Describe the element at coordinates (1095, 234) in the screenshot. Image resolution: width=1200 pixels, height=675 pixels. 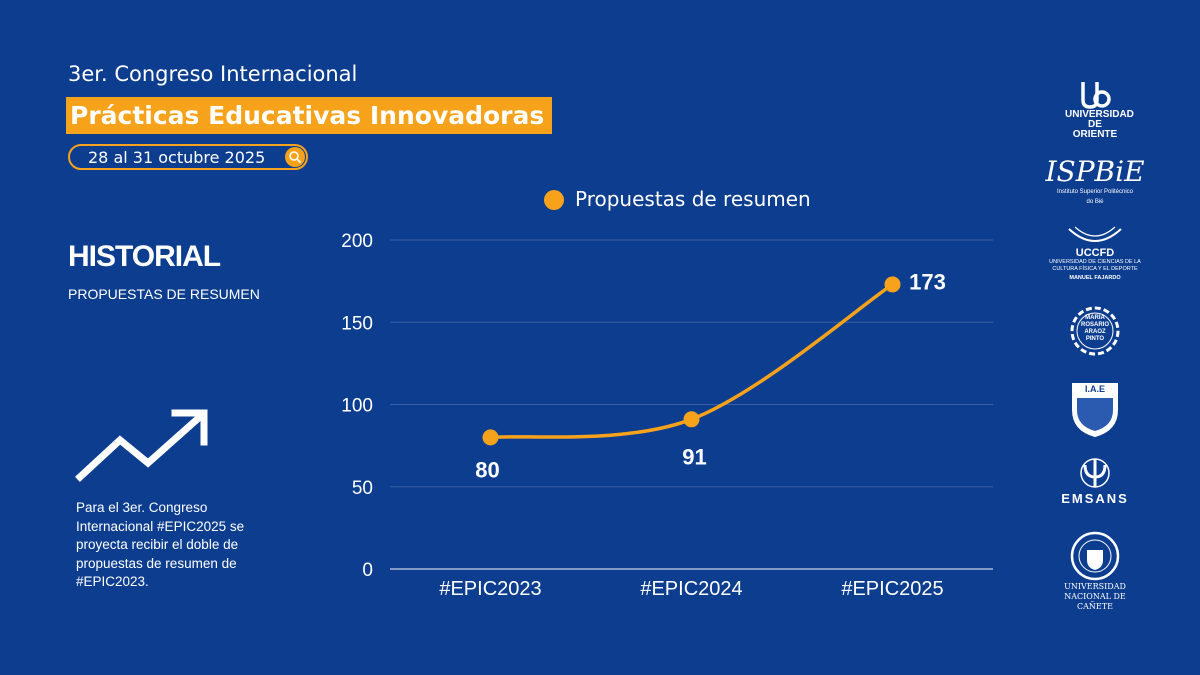
I see `uccfd-arc` at that location.